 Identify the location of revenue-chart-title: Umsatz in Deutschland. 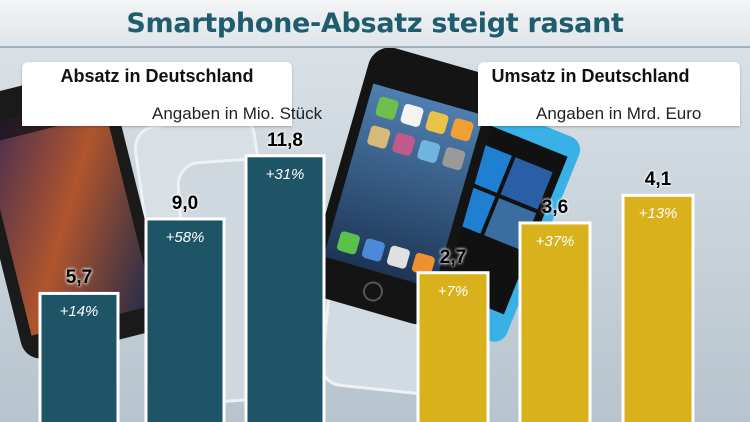
(590, 76).